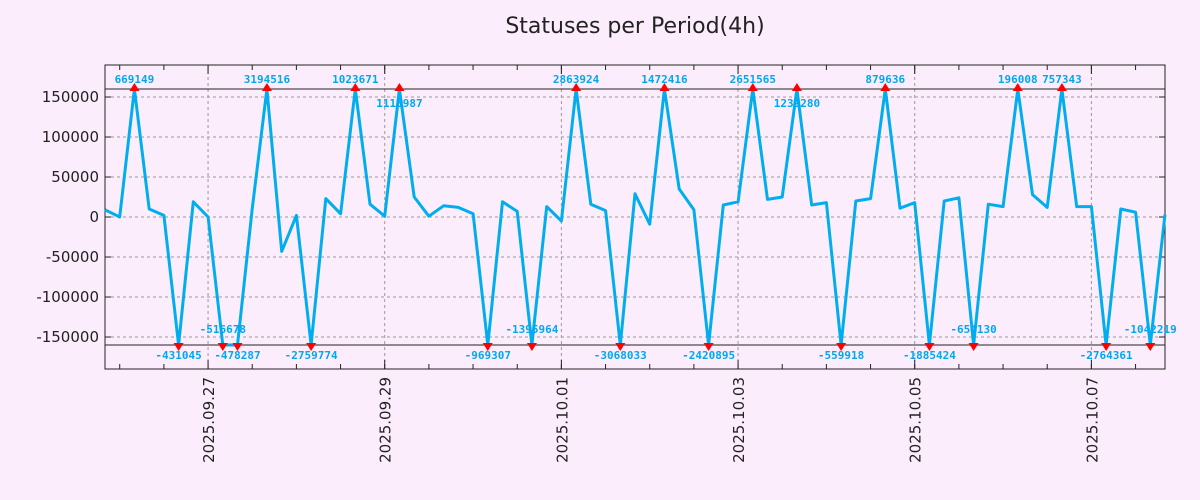 Image resolution: width=1200 pixels, height=500 pixels. I want to click on y-tick-label: 50000, so click(75, 177).